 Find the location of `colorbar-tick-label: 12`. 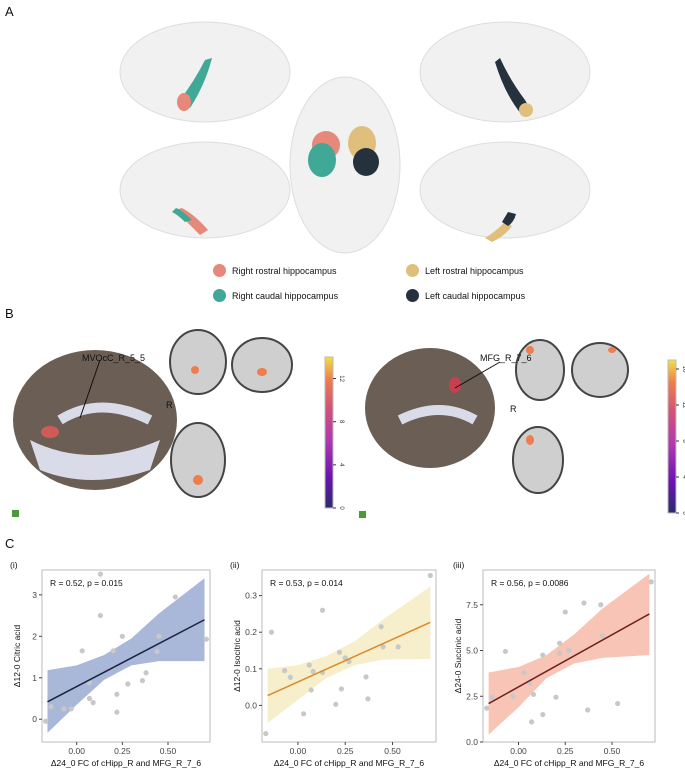

colorbar-tick-label: 12 is located at coordinates (341, 378).